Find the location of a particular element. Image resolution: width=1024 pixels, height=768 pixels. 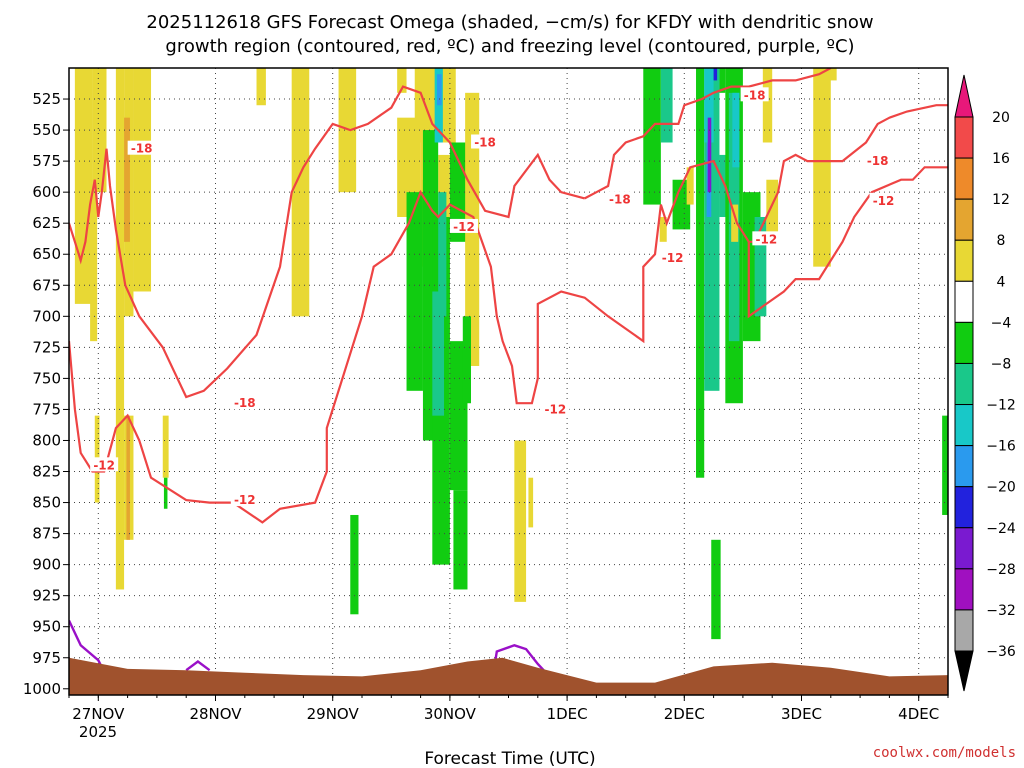

contour-label-2: -12 is located at coordinates (104, 465).